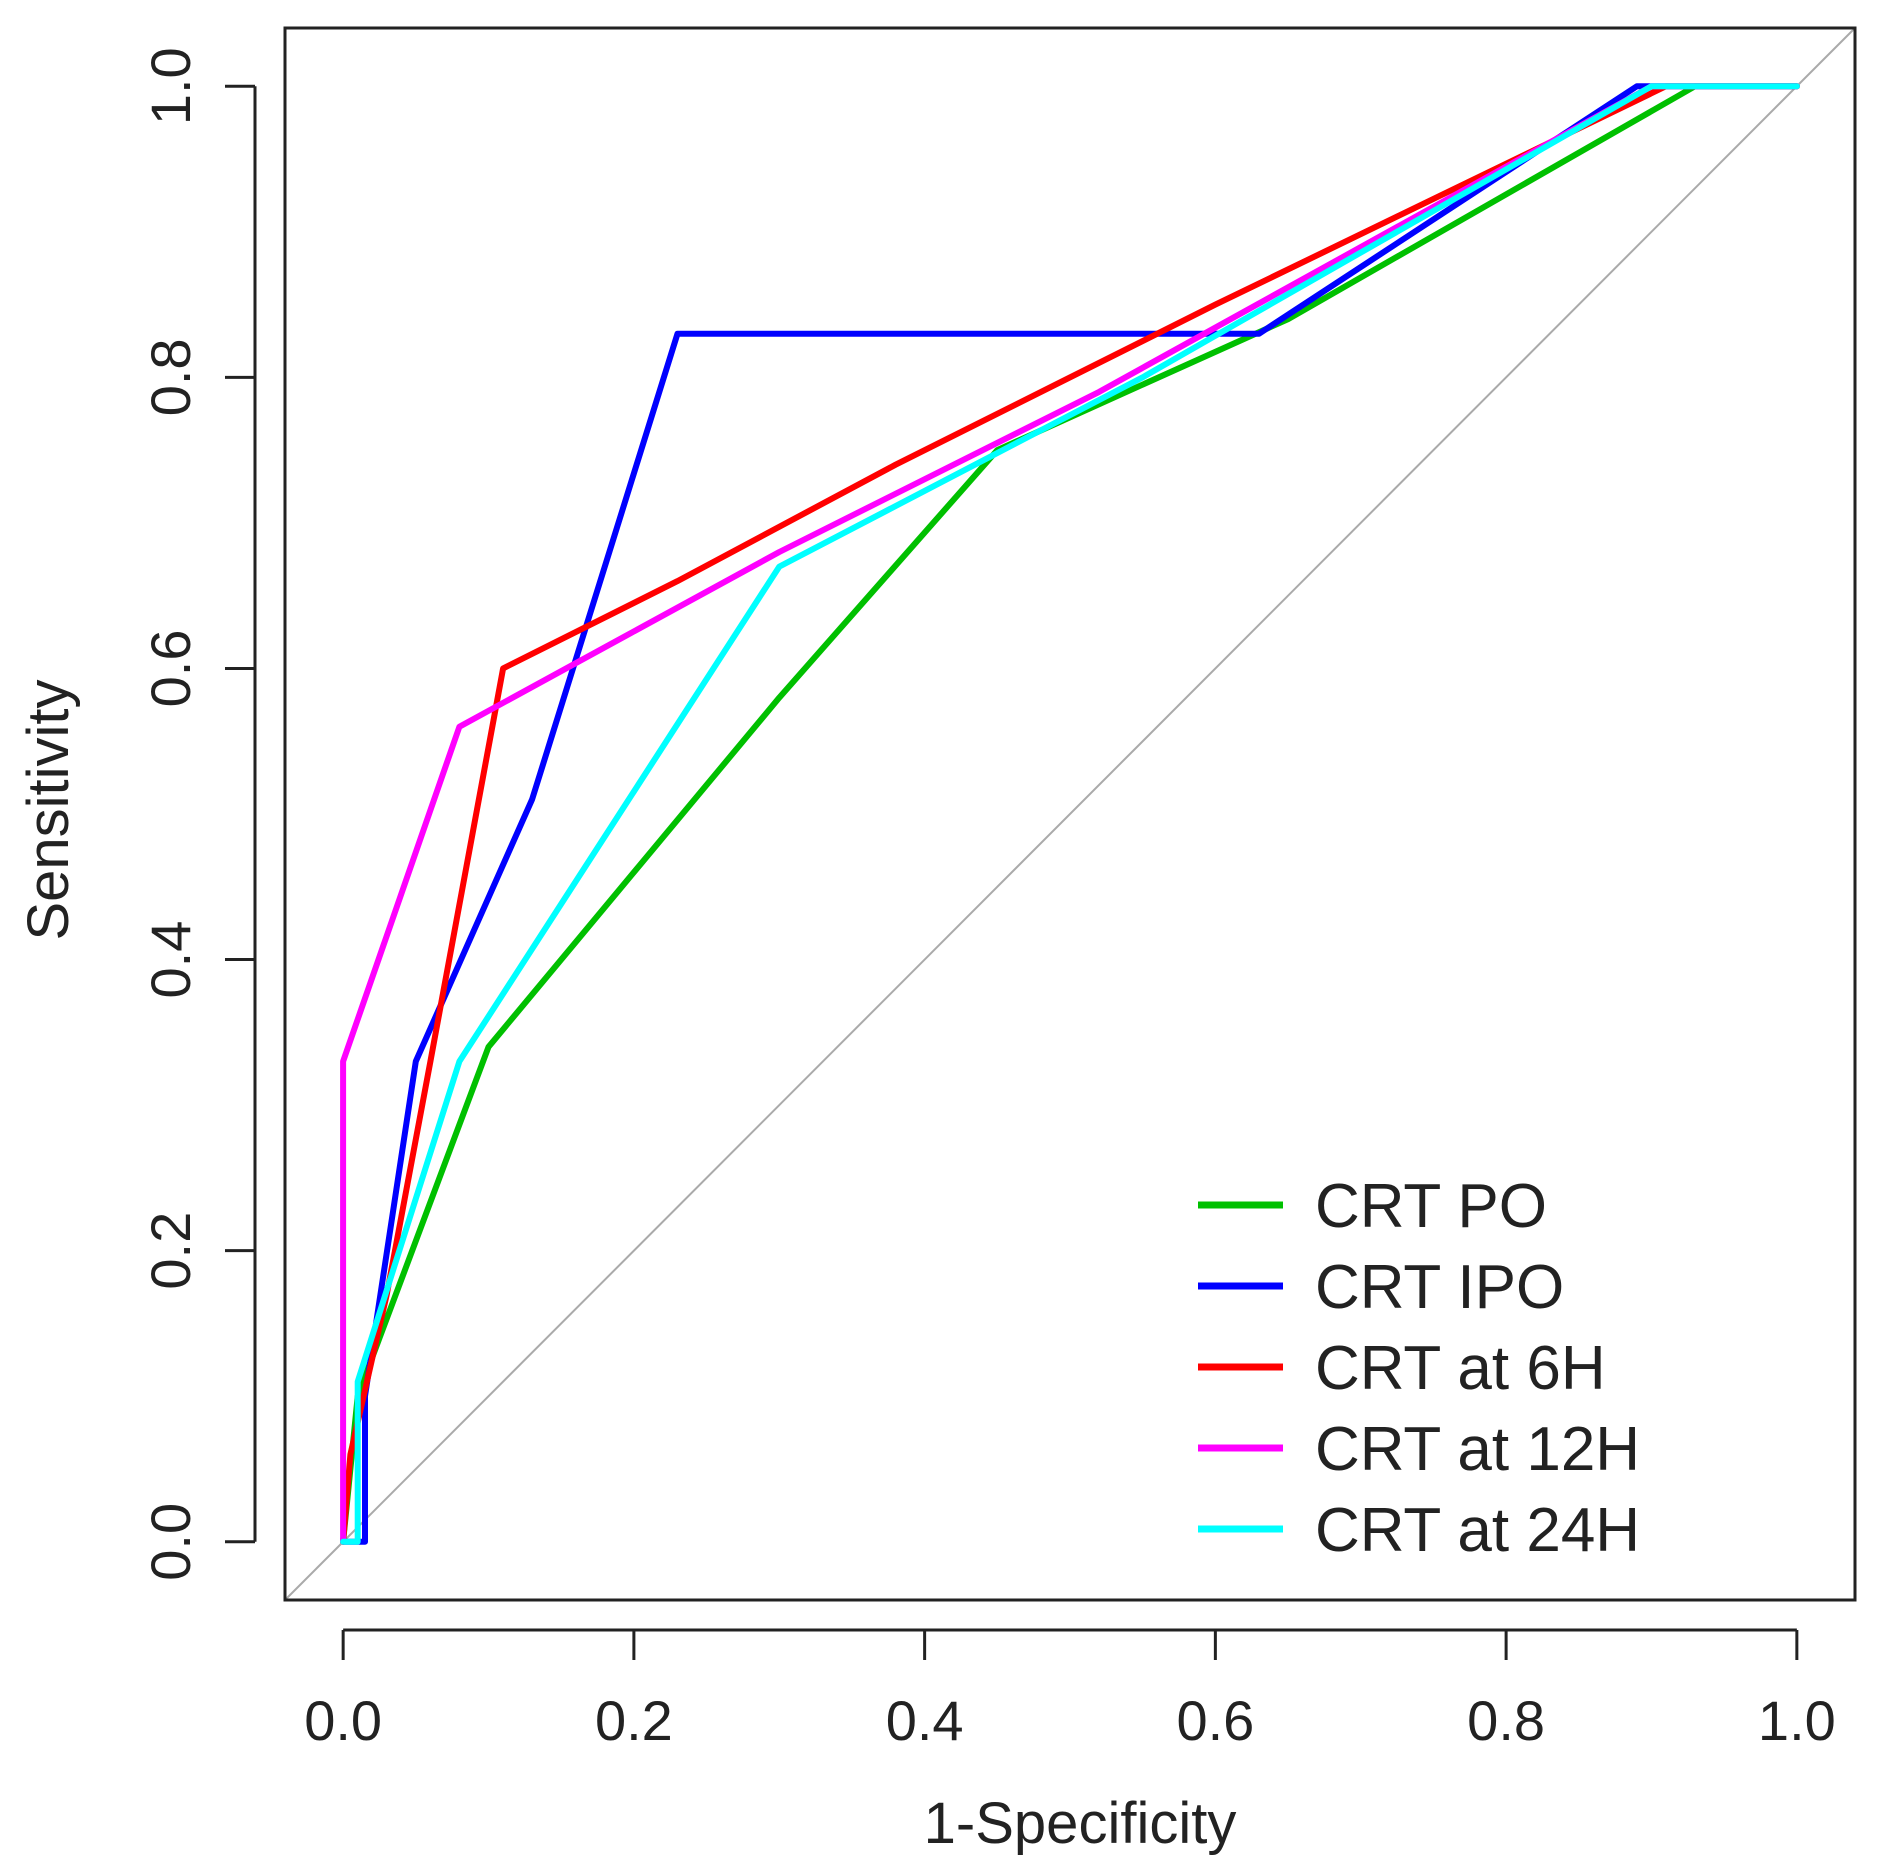 The width and height of the screenshot is (1881, 1873). I want to click on legend-label-2: CRT at 6H, so click(1460, 1368).